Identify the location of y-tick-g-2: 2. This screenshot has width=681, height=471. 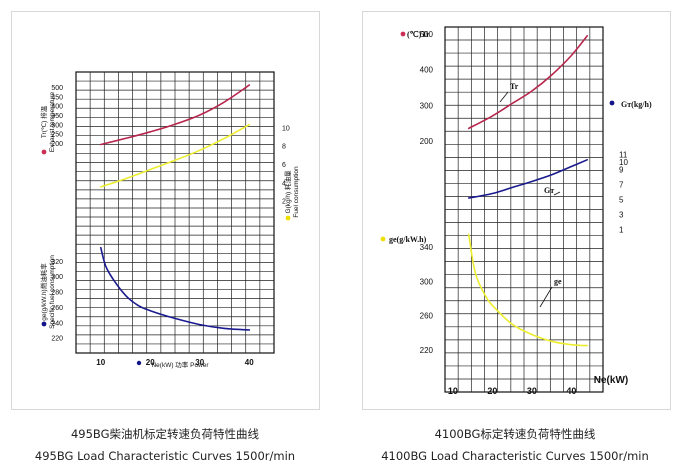
(284, 202).